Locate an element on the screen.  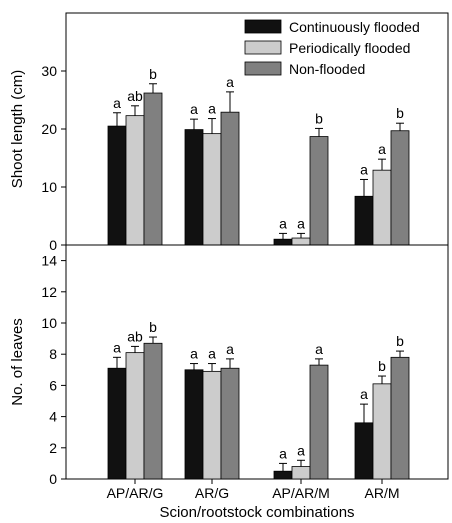
bottom-y-axis-label: No. of leaves is located at coordinates (17, 362).